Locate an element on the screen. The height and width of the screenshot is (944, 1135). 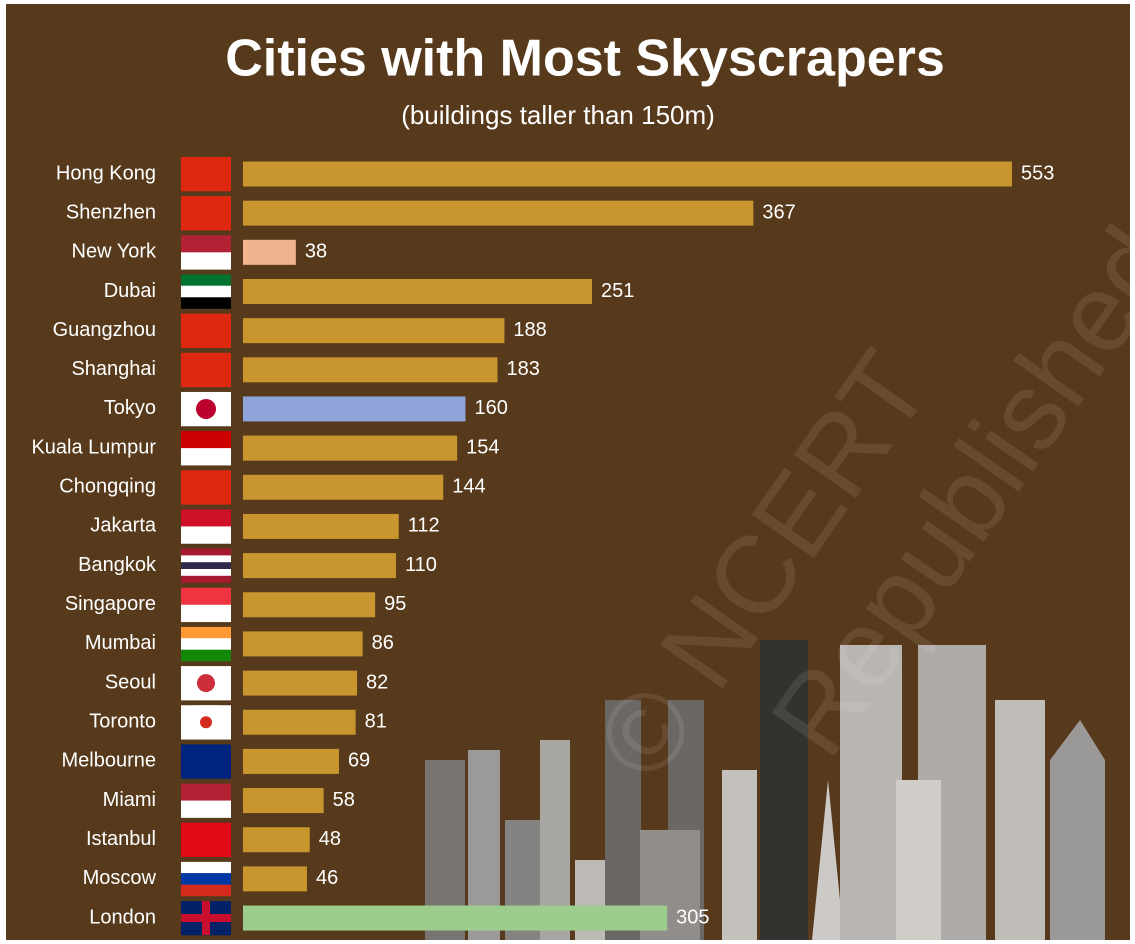
value-label: 553 is located at coordinates (1037, 173).